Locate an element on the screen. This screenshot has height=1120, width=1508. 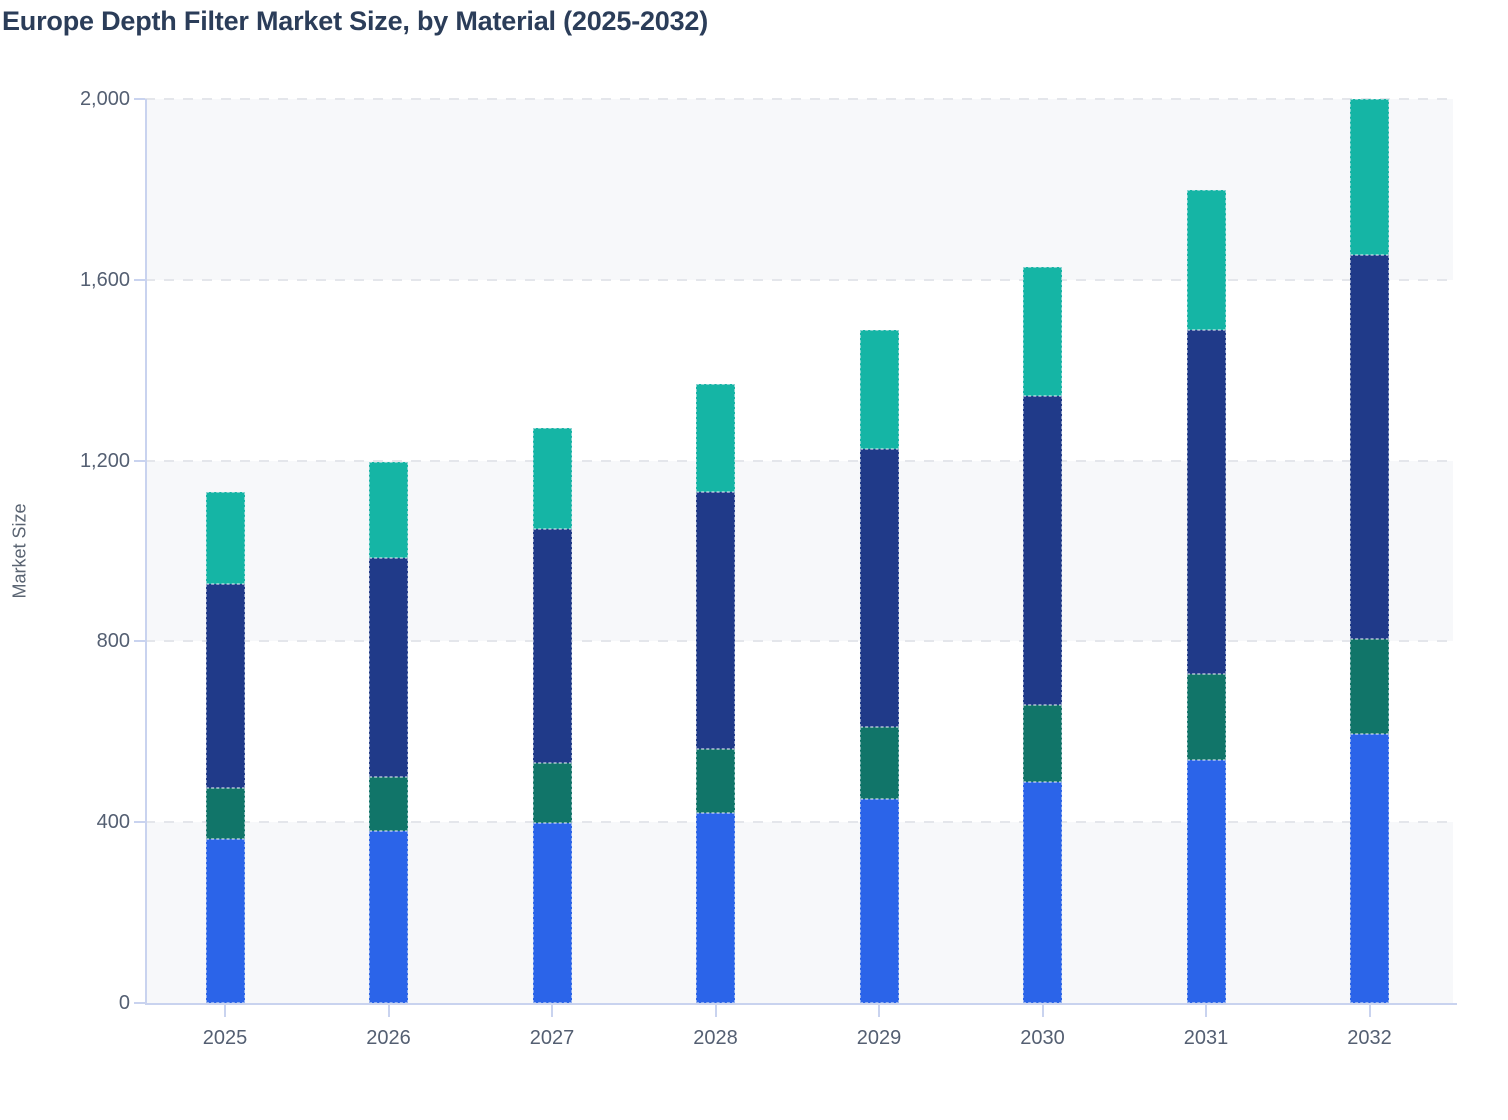
x-tick-label: 2032 is located at coordinates (1369, 1038).